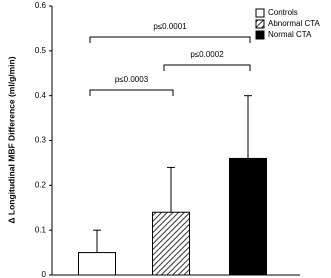  What do you see at coordinates (207, 54) in the screenshot?
I see `significance-label: p≤0.0002` at bounding box center [207, 54].